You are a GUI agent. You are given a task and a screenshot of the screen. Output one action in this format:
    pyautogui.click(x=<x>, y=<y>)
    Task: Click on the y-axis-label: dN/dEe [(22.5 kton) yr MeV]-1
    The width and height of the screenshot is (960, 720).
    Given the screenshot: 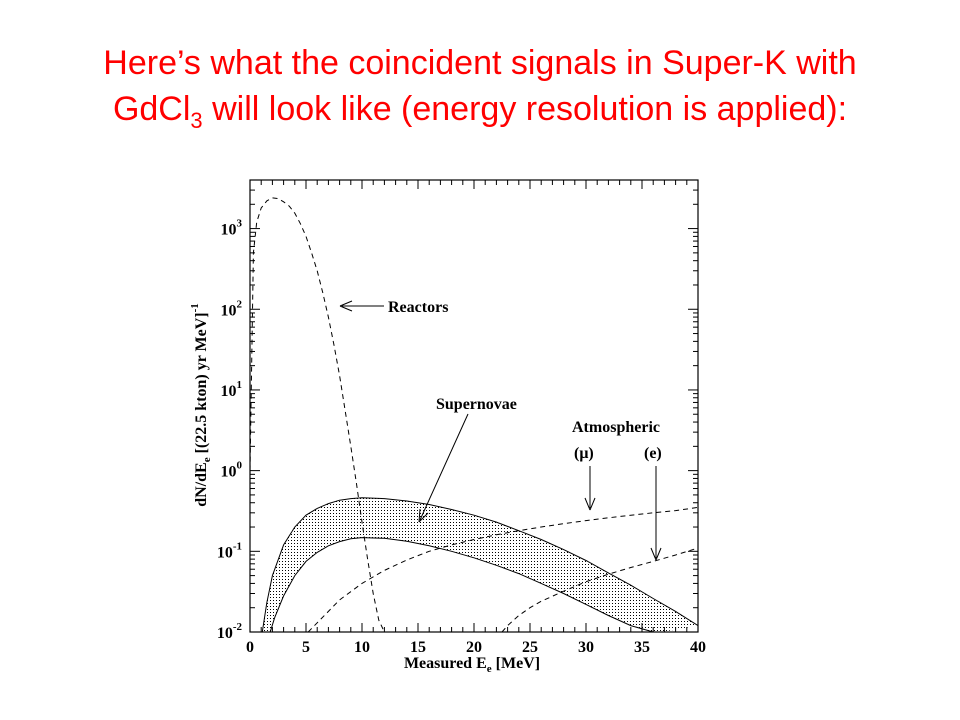 What is the action you would take?
    pyautogui.click(x=201, y=405)
    